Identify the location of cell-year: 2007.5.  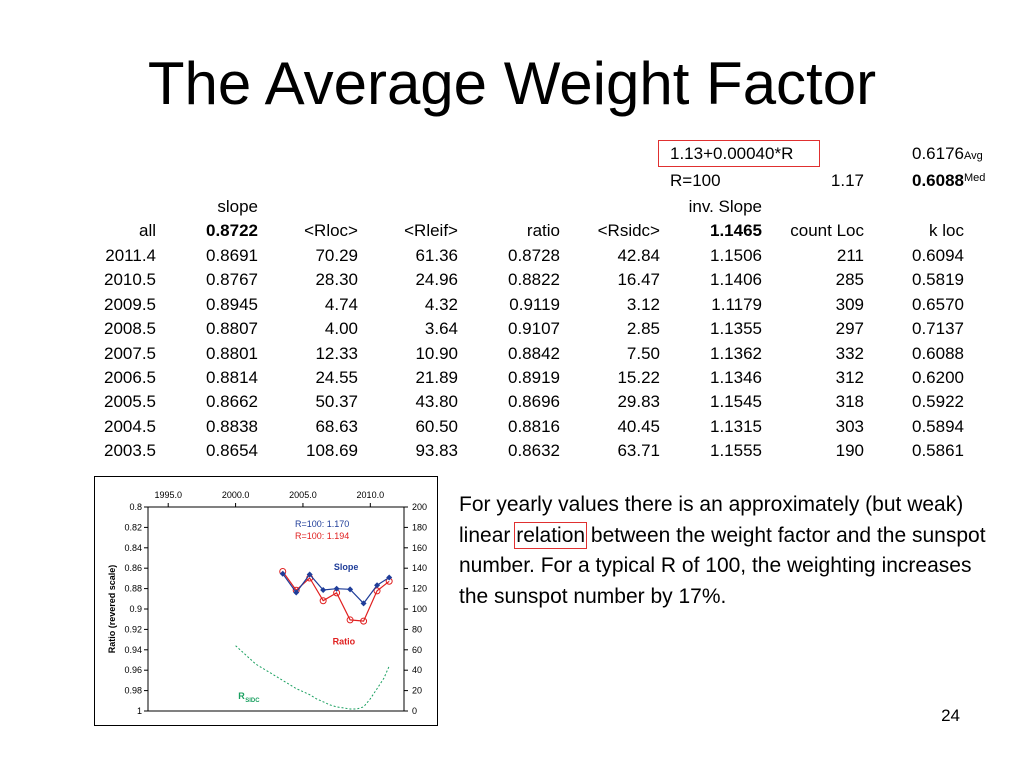
(130, 353).